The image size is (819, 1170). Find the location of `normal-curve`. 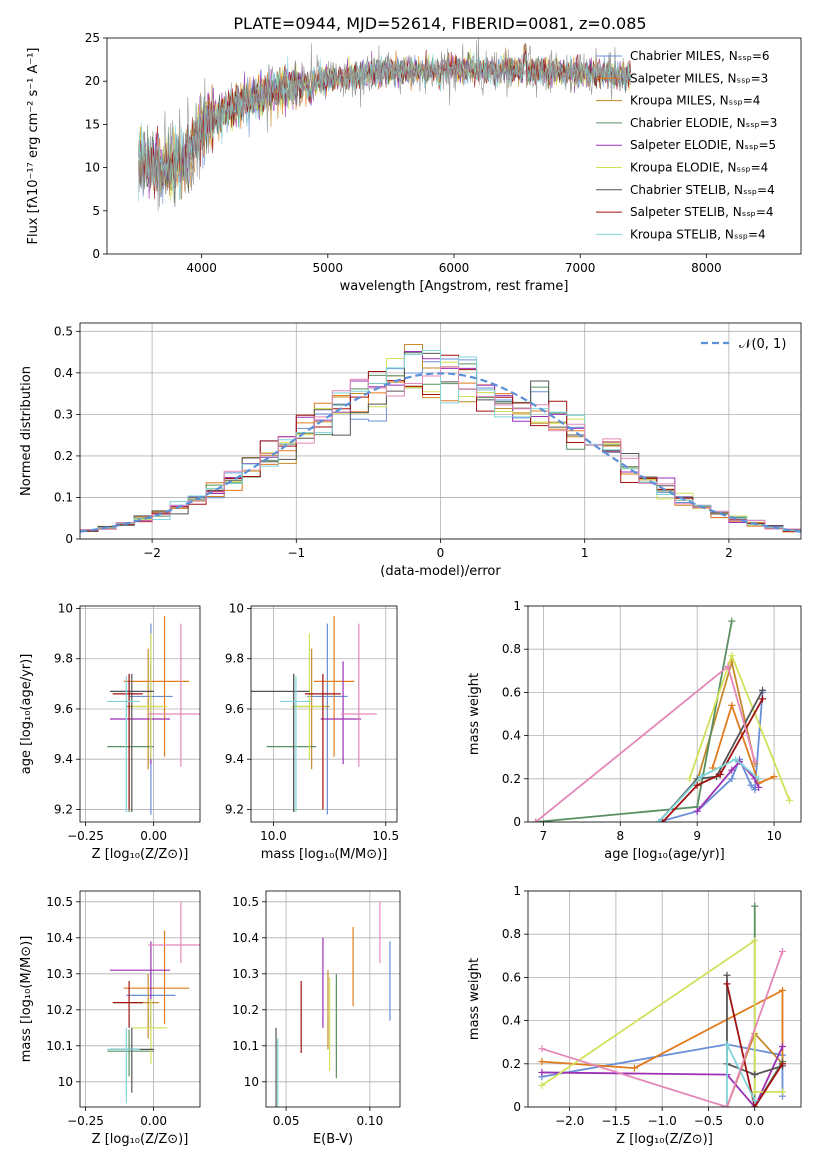

normal-curve is located at coordinates (440, 452).